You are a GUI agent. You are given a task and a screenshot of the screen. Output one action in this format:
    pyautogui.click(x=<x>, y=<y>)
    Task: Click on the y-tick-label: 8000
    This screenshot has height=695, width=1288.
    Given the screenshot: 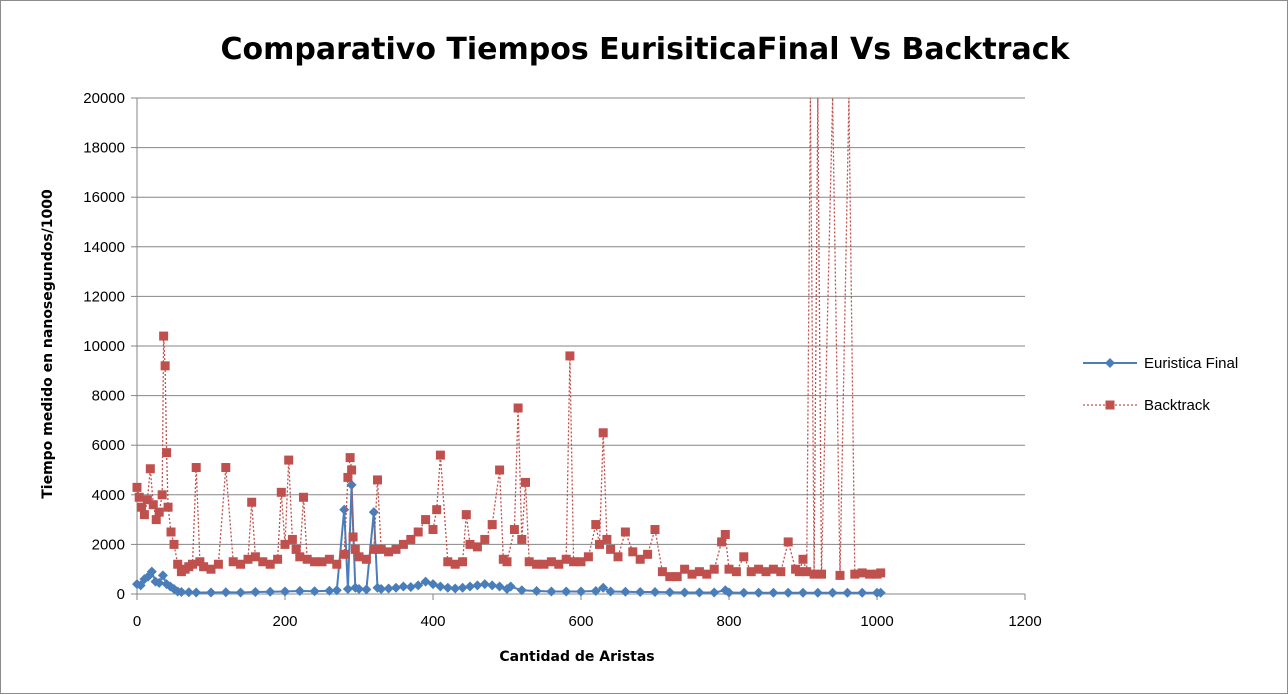 What is the action you would take?
    pyautogui.click(x=108, y=396)
    